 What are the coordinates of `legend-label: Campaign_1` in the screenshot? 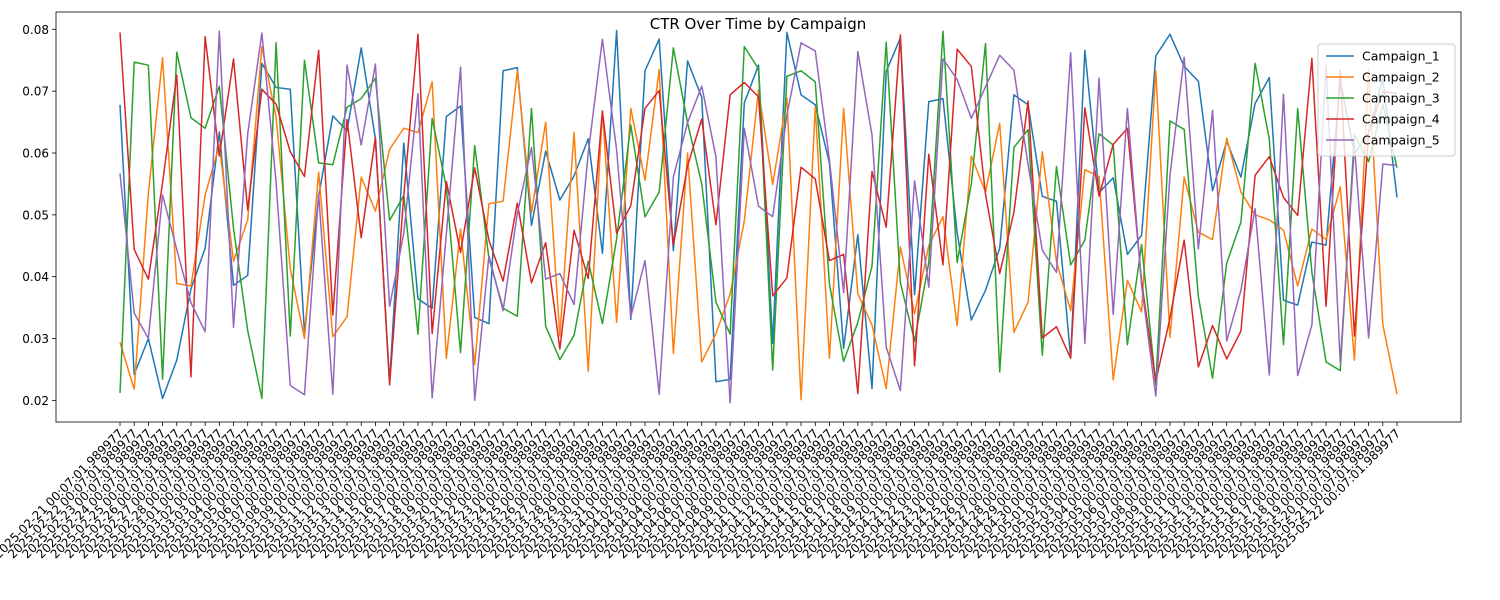 It's located at (1401, 56).